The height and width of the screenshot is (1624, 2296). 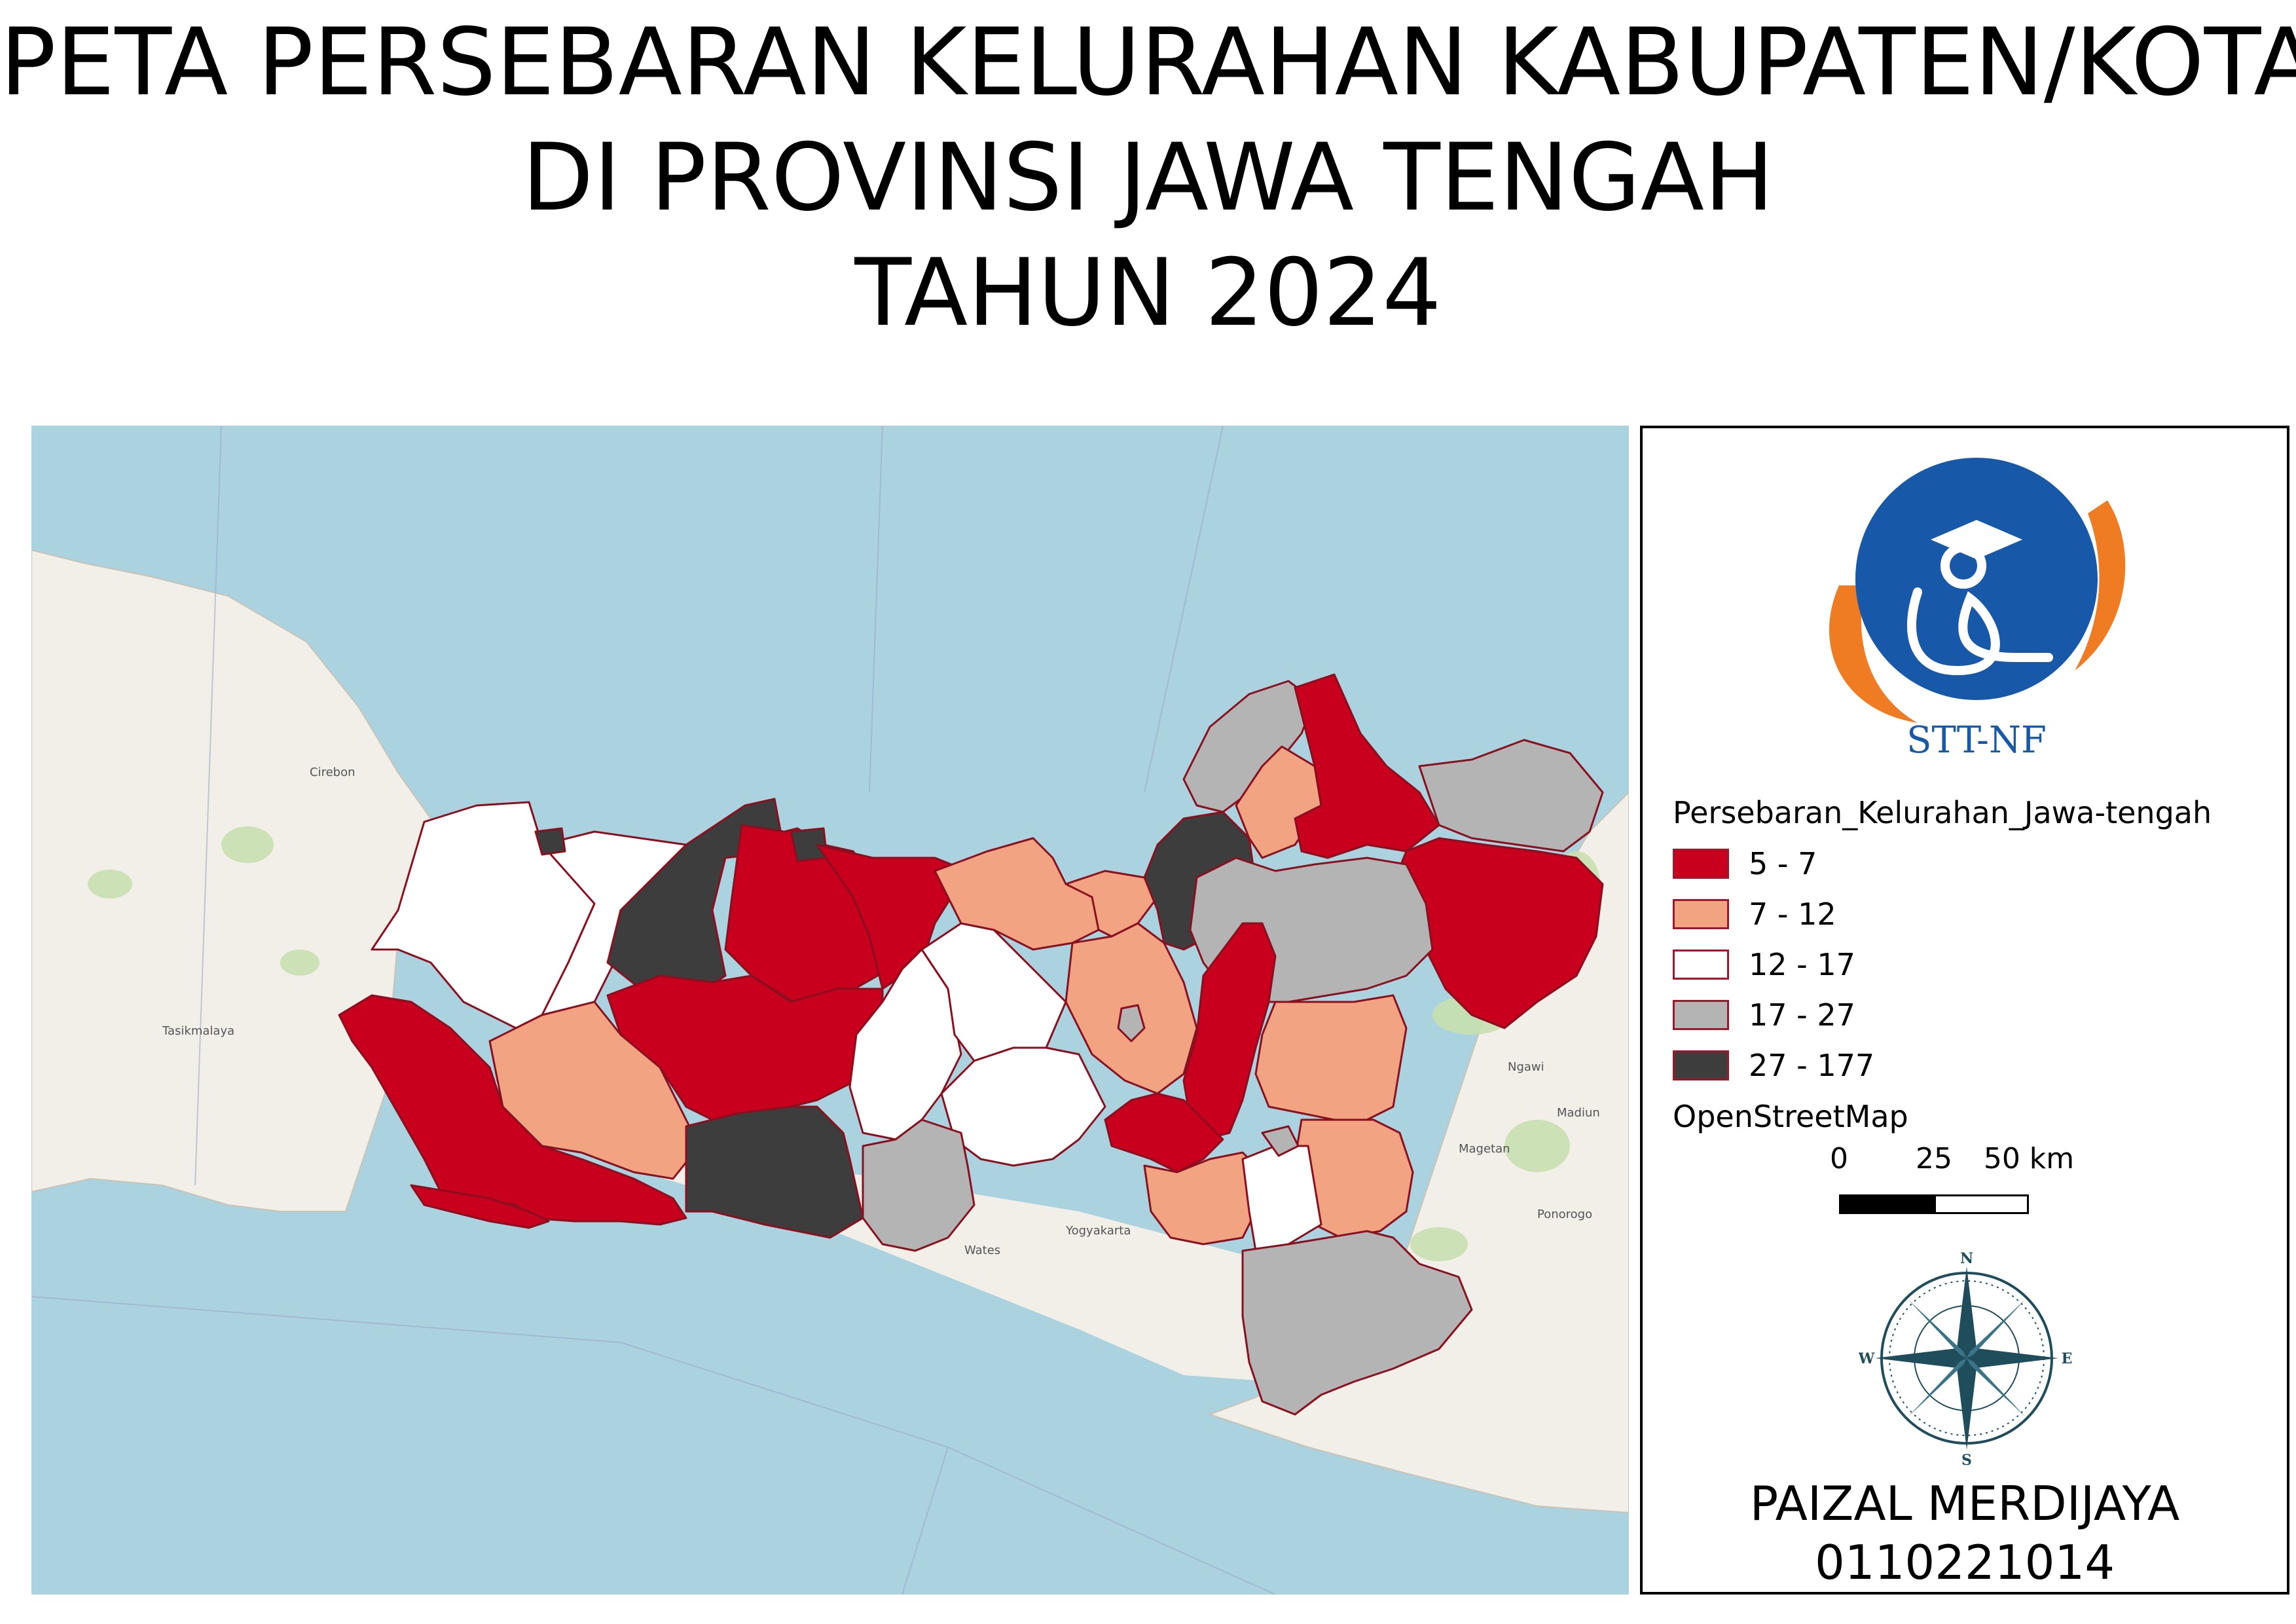 What do you see at coordinates (918, 1185) in the screenshot?
I see `region-purworejo` at bounding box center [918, 1185].